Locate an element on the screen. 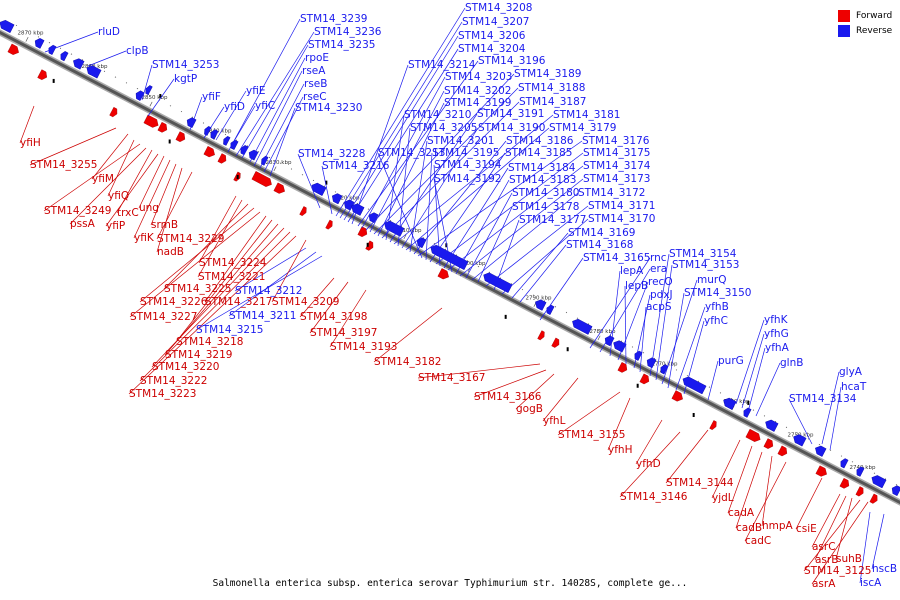 This screenshot has height=600, width=900. gene-label: STM14_3191 is located at coordinates (510, 114).